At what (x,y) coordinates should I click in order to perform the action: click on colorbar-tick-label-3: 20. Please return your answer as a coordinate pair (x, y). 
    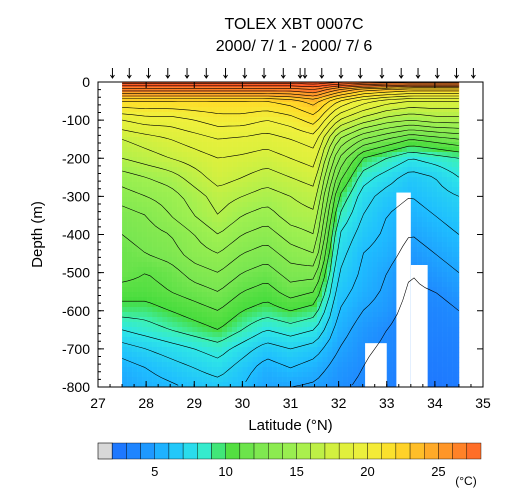
    Looking at the image, I should click on (367, 471).